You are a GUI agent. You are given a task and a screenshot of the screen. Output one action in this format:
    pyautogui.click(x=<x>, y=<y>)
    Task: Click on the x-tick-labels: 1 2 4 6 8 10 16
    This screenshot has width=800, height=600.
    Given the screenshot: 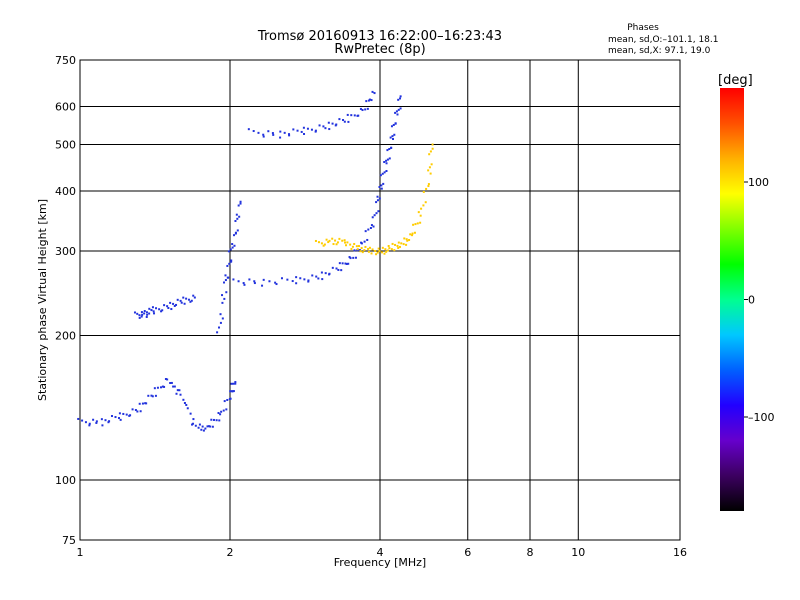 What is the action you would take?
    pyautogui.click(x=382, y=552)
    